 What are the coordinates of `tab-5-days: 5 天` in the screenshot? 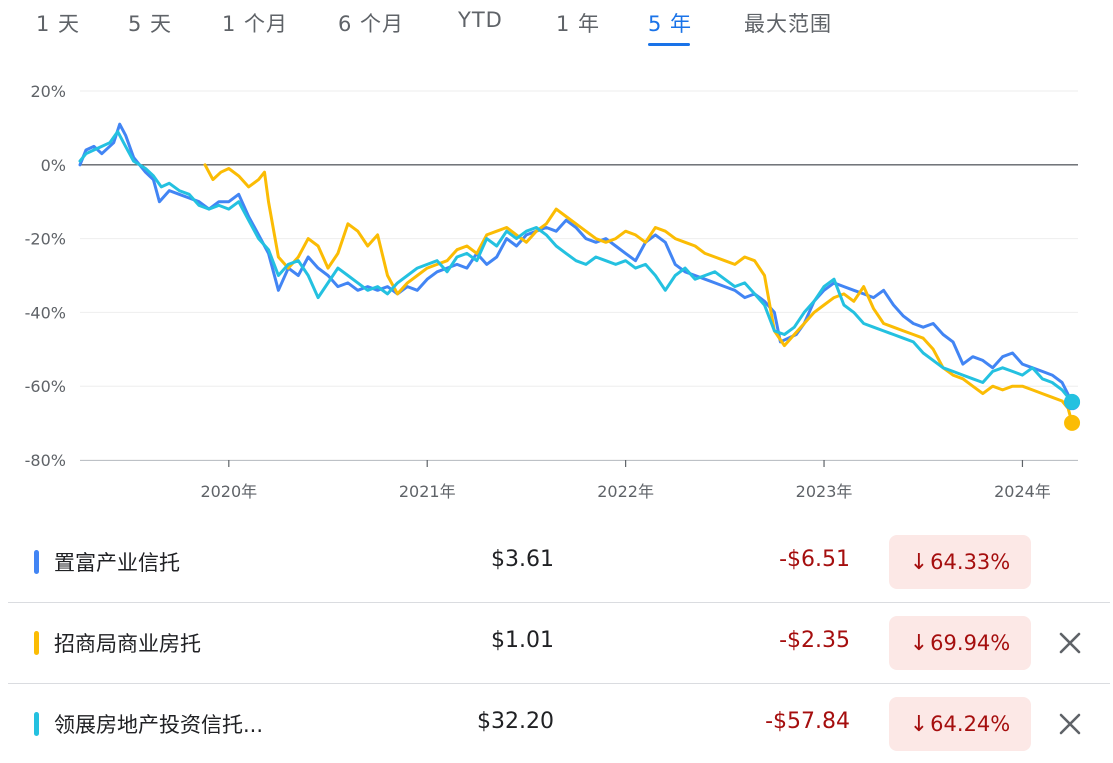 It's located at (150, 24).